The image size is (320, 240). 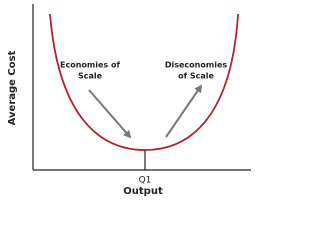 What do you see at coordinates (90, 76) in the screenshot?
I see `annotation: Scale` at bounding box center [90, 76].